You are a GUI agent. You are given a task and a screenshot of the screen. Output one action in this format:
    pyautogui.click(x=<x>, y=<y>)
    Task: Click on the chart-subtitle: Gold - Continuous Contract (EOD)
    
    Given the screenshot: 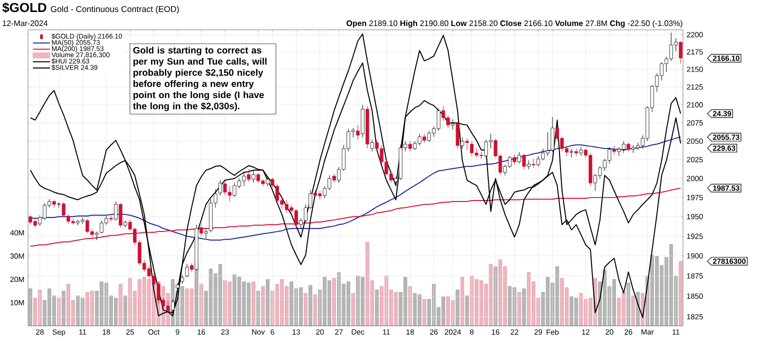 What is the action you would take?
    pyautogui.click(x=114, y=10)
    